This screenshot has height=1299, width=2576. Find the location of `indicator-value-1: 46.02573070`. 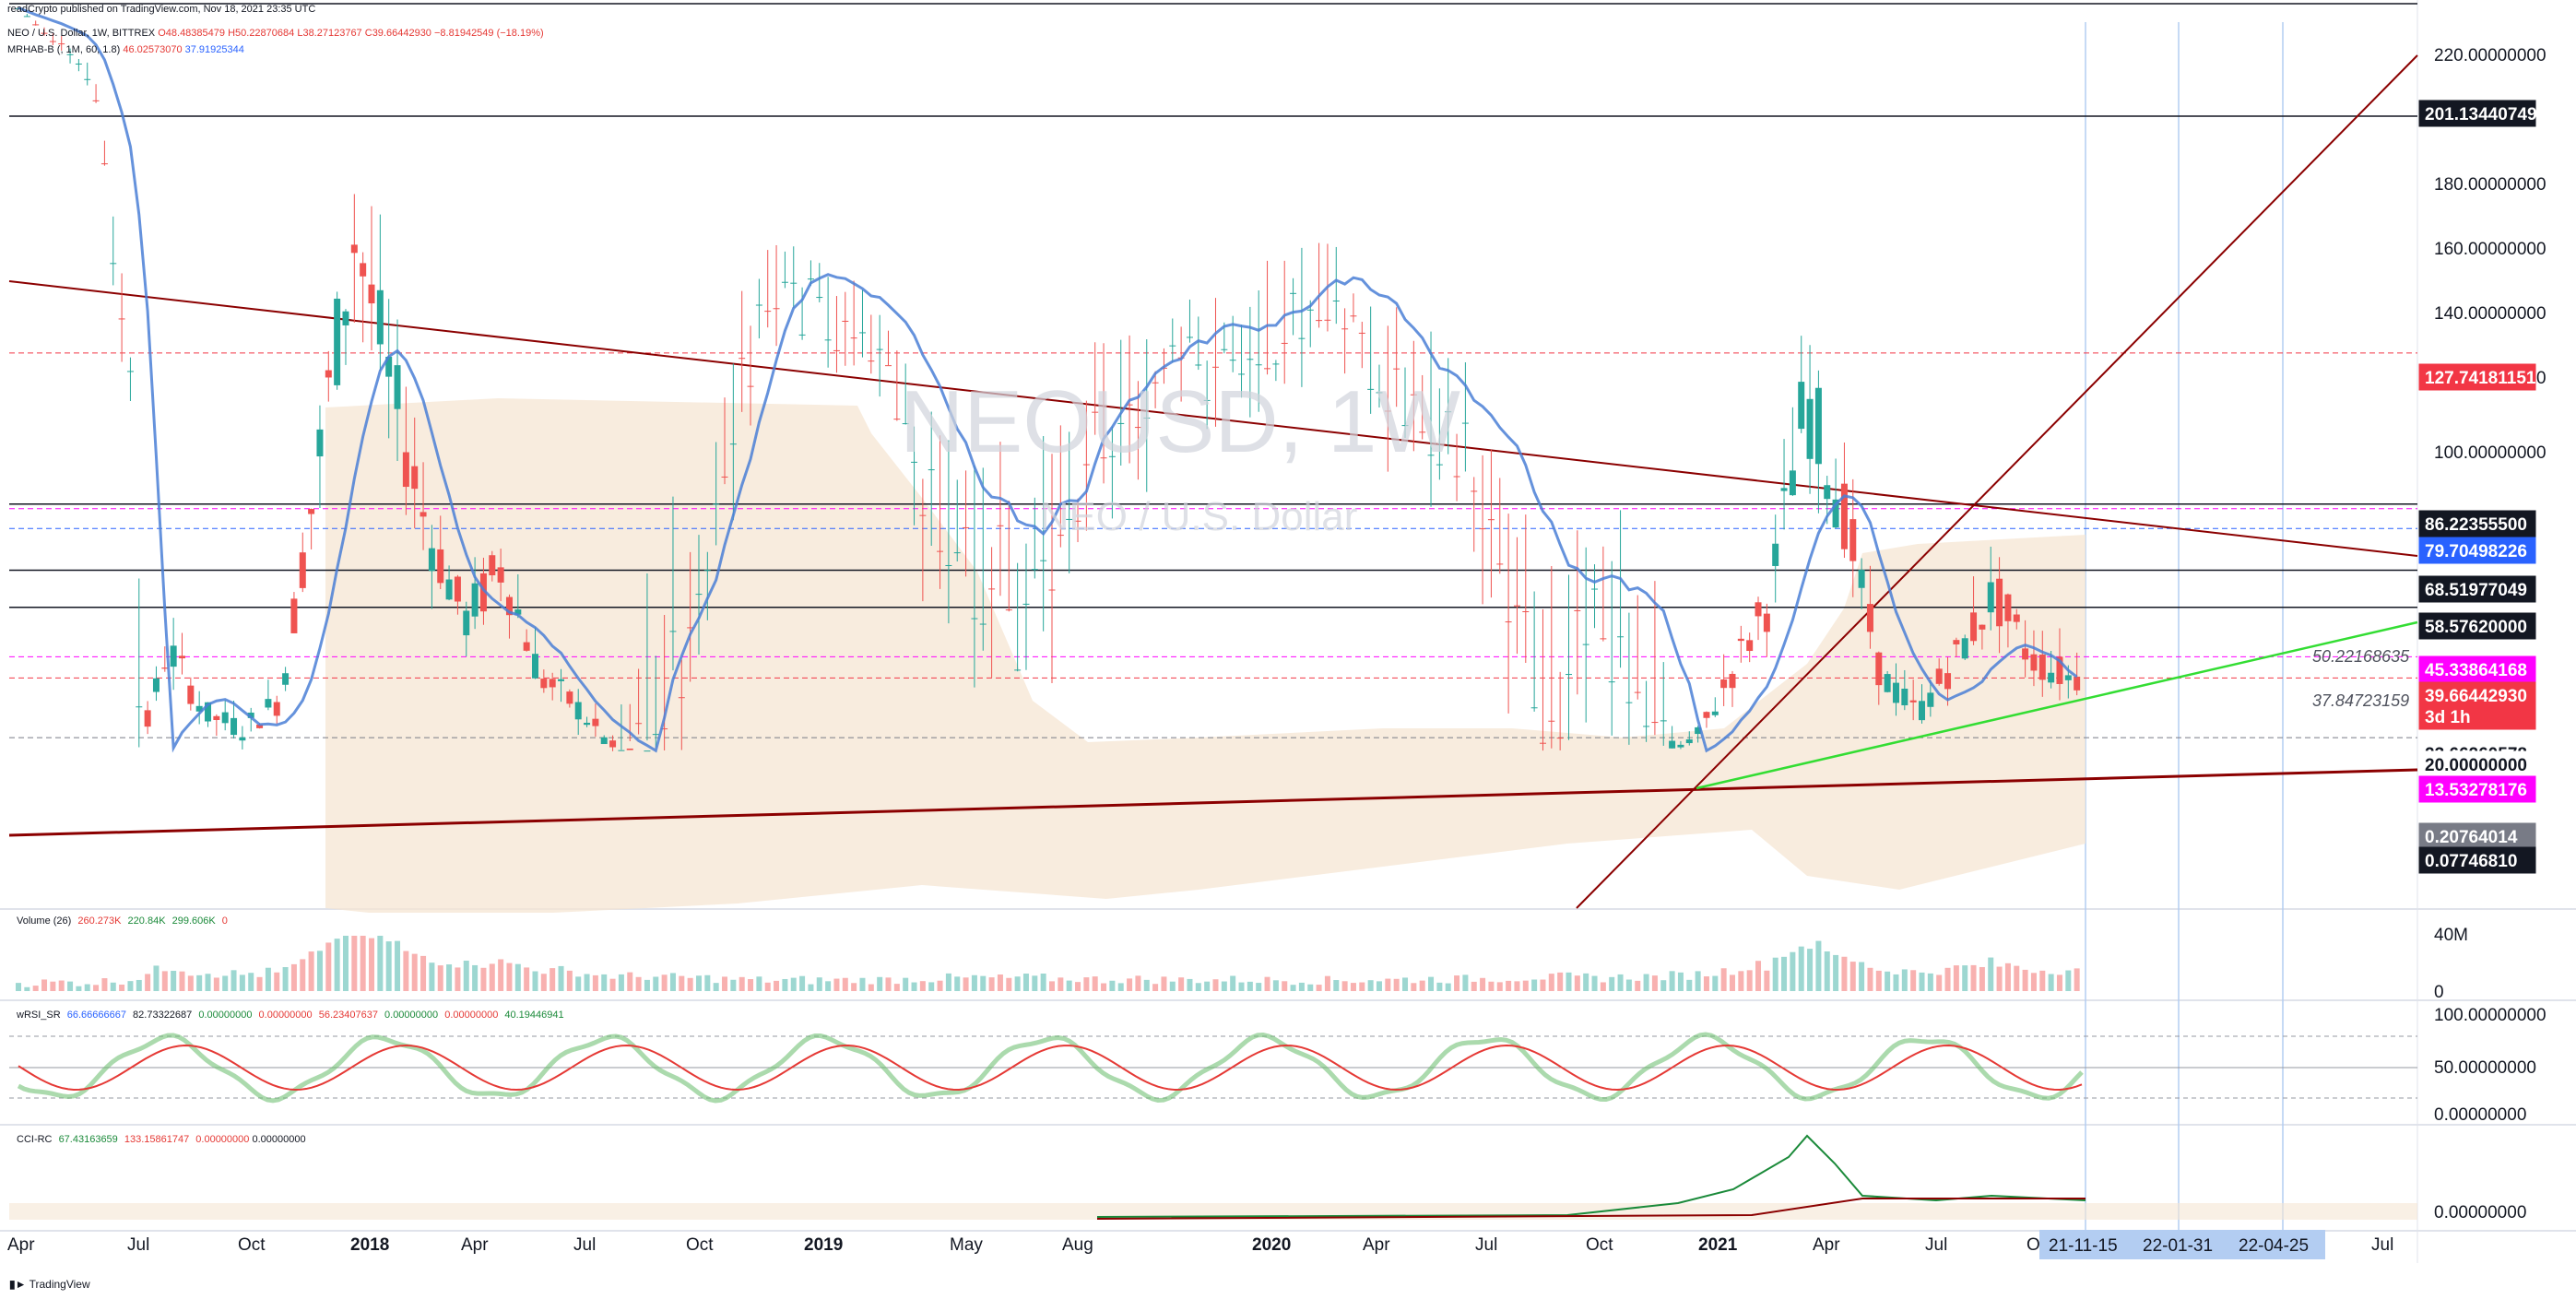

indicator-value-1: 46.02573070 is located at coordinates (153, 49).